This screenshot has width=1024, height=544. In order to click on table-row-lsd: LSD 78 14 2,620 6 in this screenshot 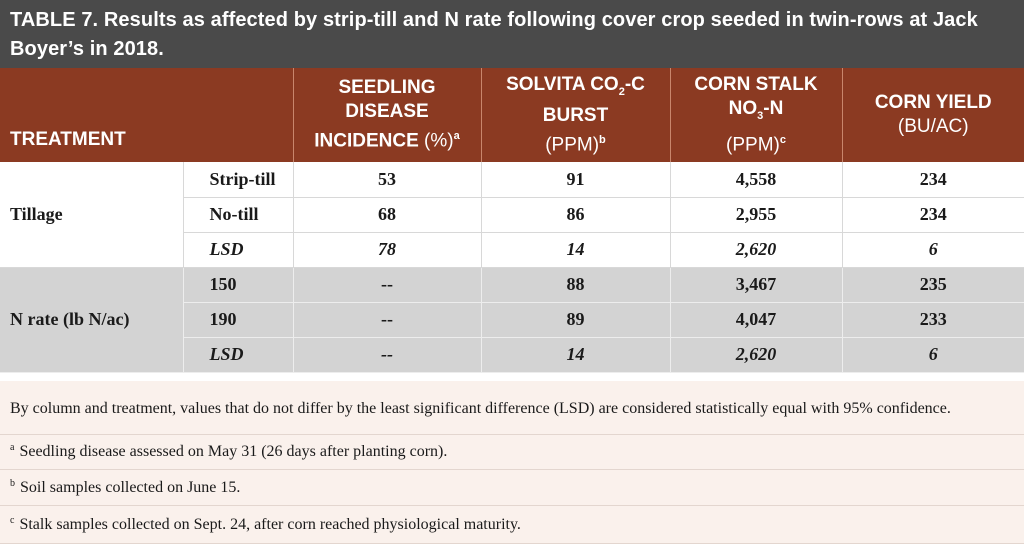, I will do `click(512, 250)`.